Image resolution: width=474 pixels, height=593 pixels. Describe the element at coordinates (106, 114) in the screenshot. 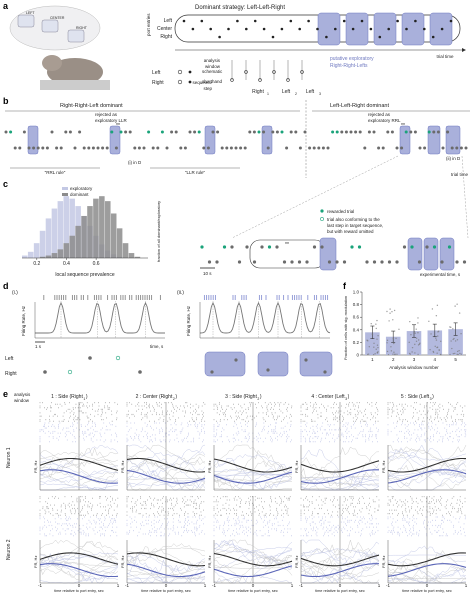

I see `label: rejected as` at that location.